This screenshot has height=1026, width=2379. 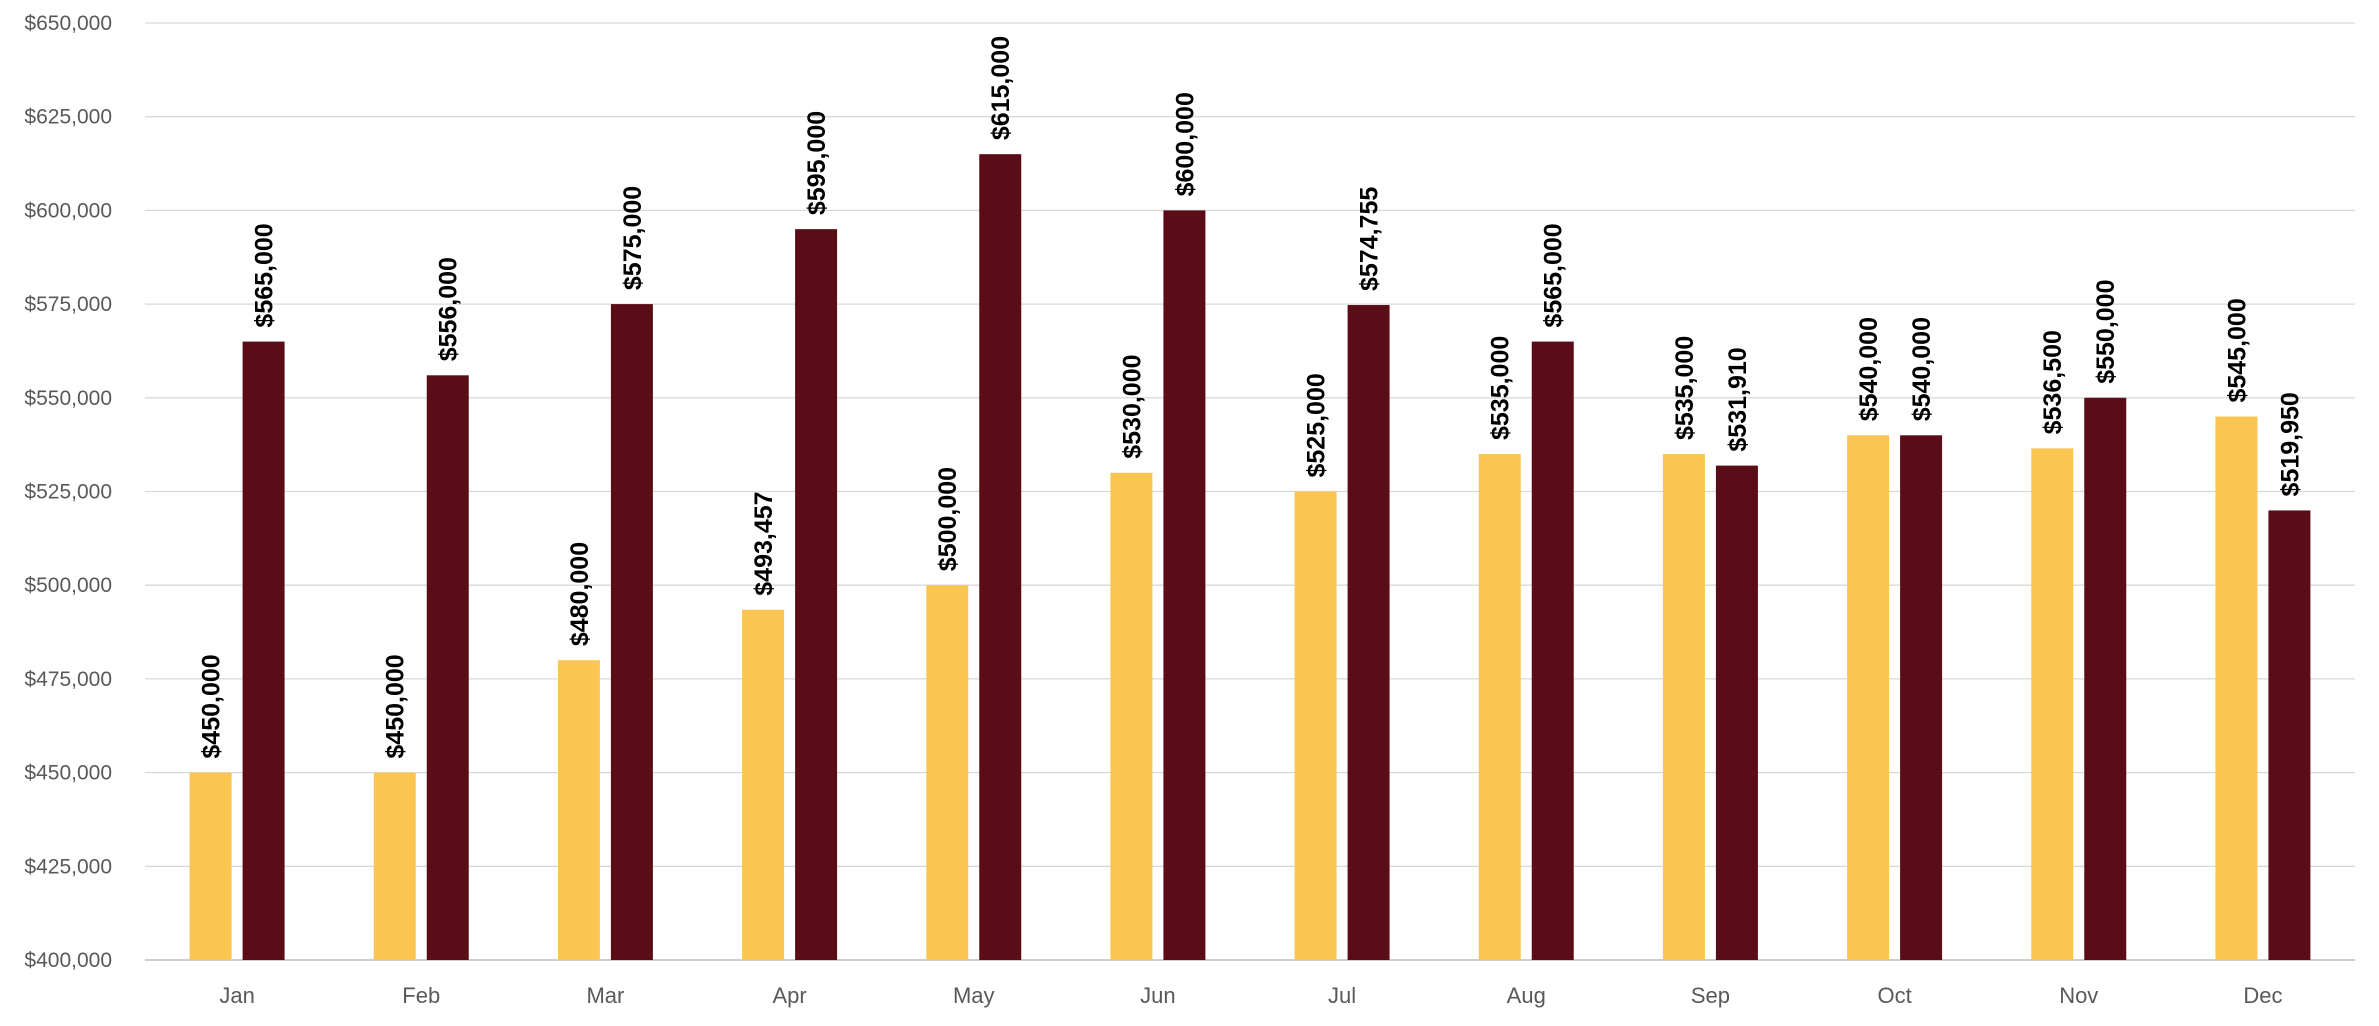 What do you see at coordinates (2078, 995) in the screenshot?
I see `x-tick-label-nov: Nov` at bounding box center [2078, 995].